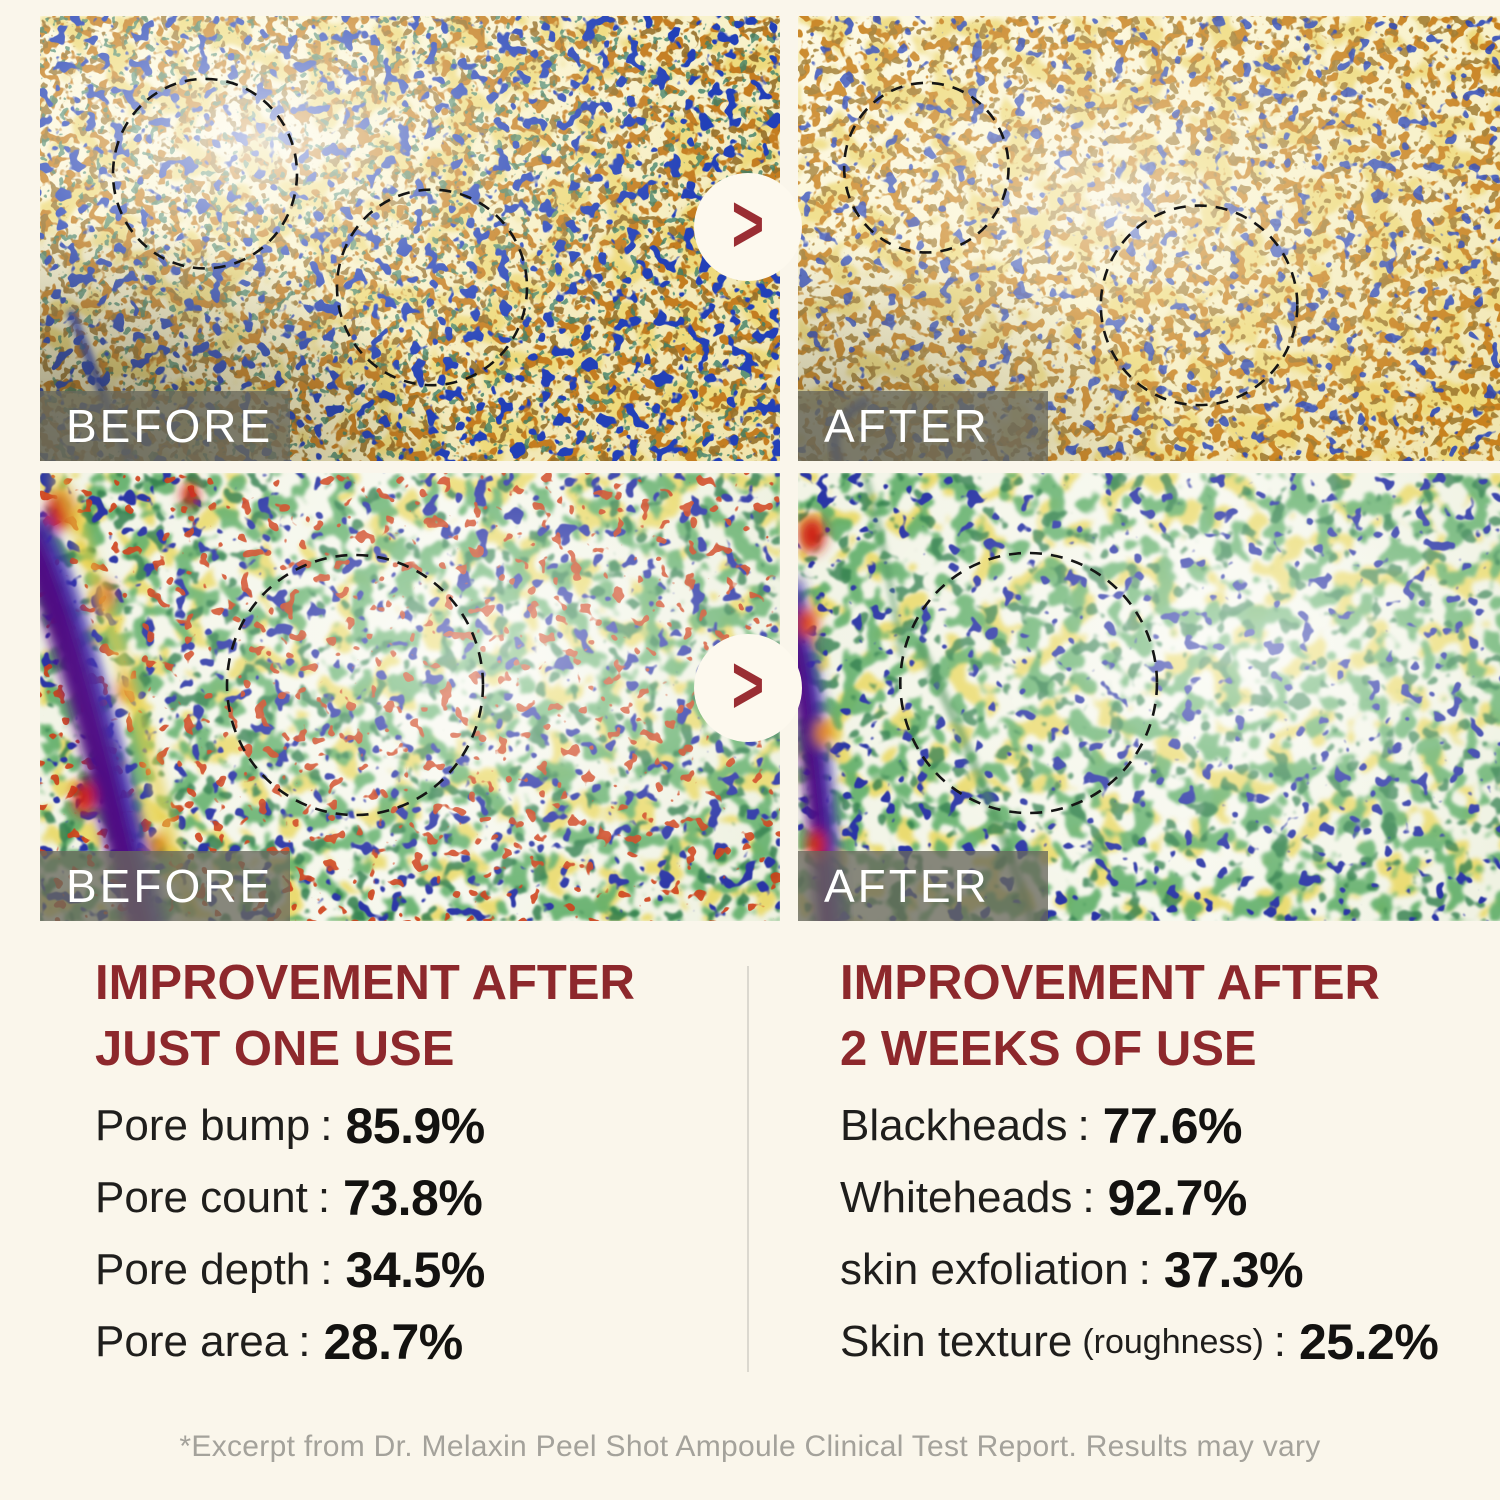 Image resolution: width=1500 pixels, height=1500 pixels. What do you see at coordinates (365, 1016) in the screenshot?
I see `results-title-left: IMPROVEMENT AFTER JUST ONE USE` at bounding box center [365, 1016].